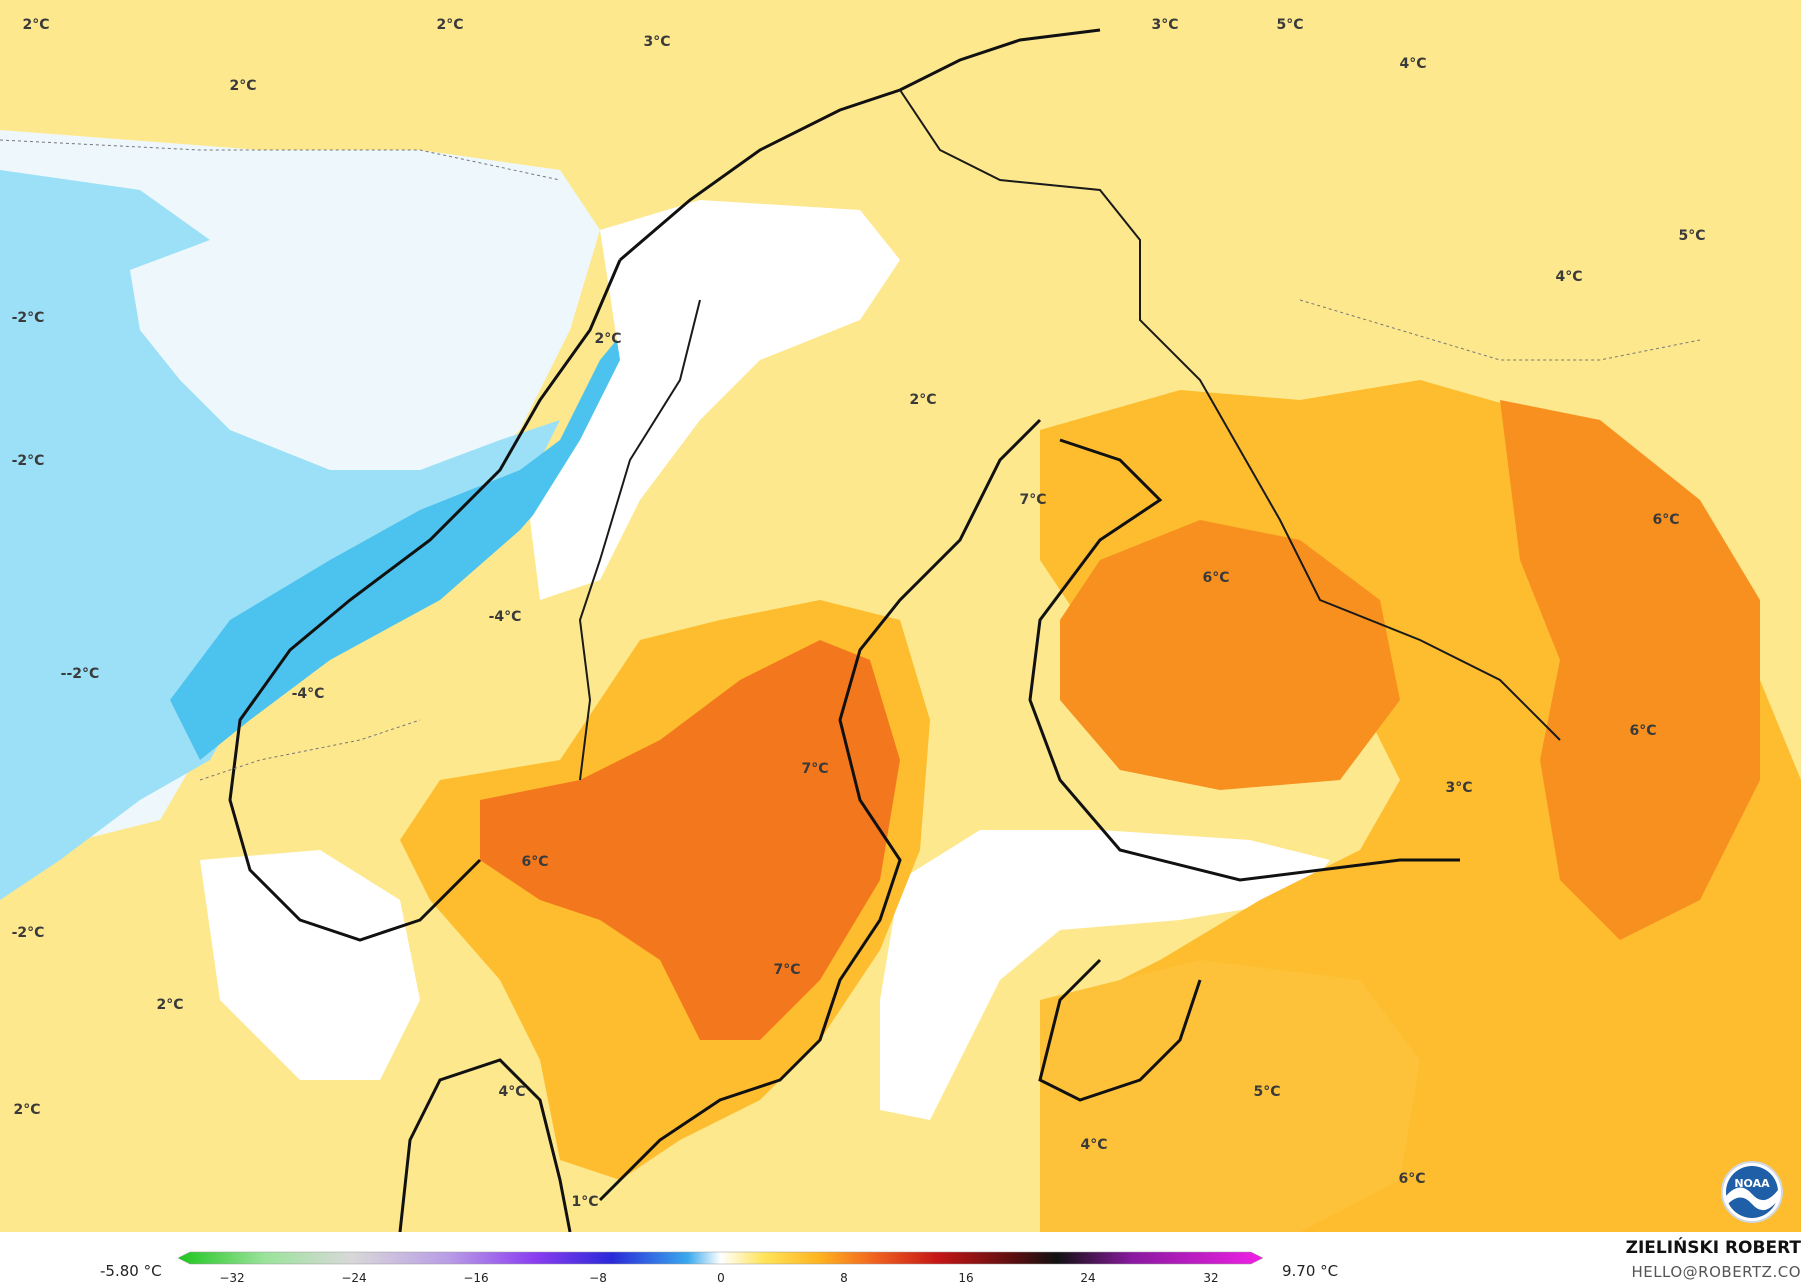 The height and width of the screenshot is (1287, 1801). What do you see at coordinates (1230, 1096) in the screenshot?
I see `warm-land-baltics` at bounding box center [1230, 1096].